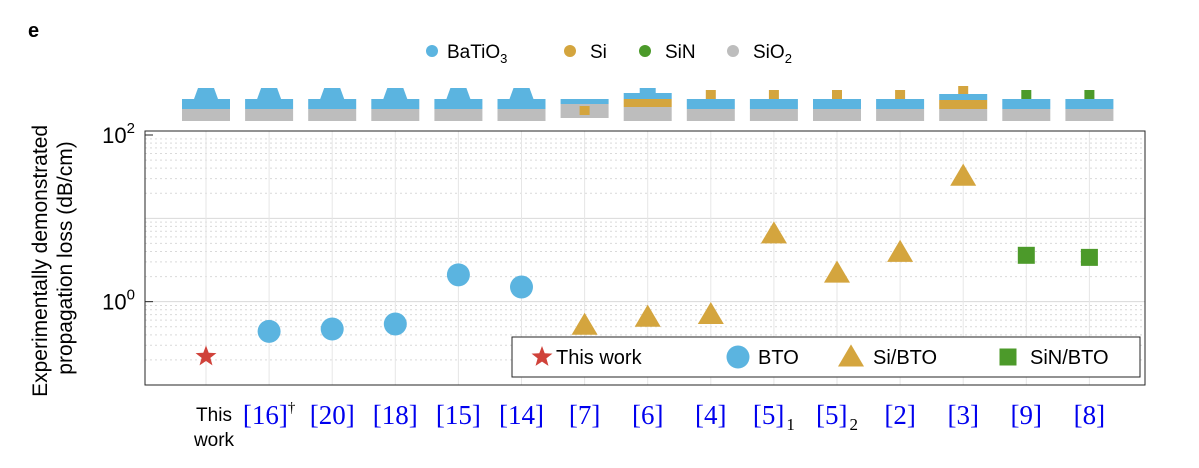 This screenshot has height=468, width=1199. What do you see at coordinates (1008, 357) in the screenshot?
I see `legend-marker-square` at bounding box center [1008, 357].